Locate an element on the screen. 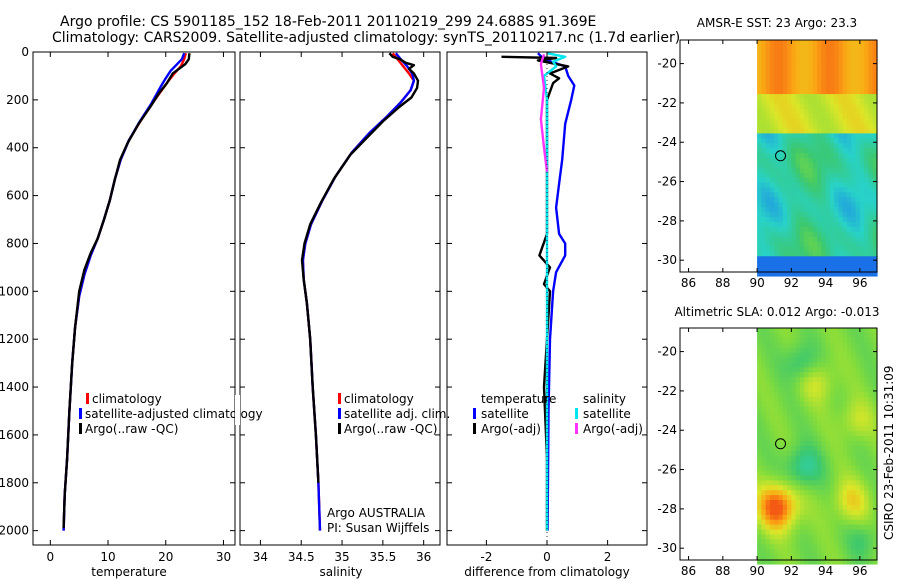 This screenshot has width=900, height=584. y-tick-label: 2000 is located at coordinates (14, 531).